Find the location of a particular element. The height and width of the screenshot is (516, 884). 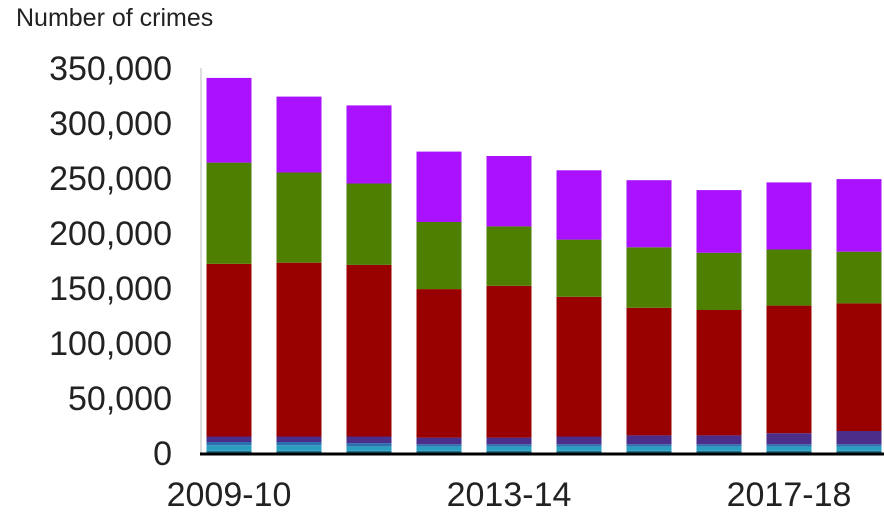

bar-segment-2014-15-s0 is located at coordinates (579, 451).